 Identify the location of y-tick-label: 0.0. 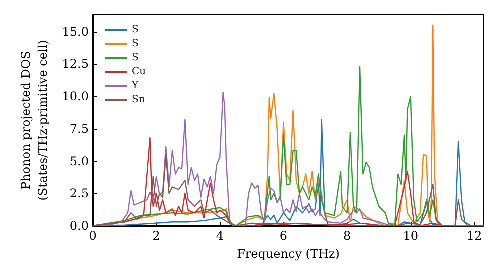
(79, 226).